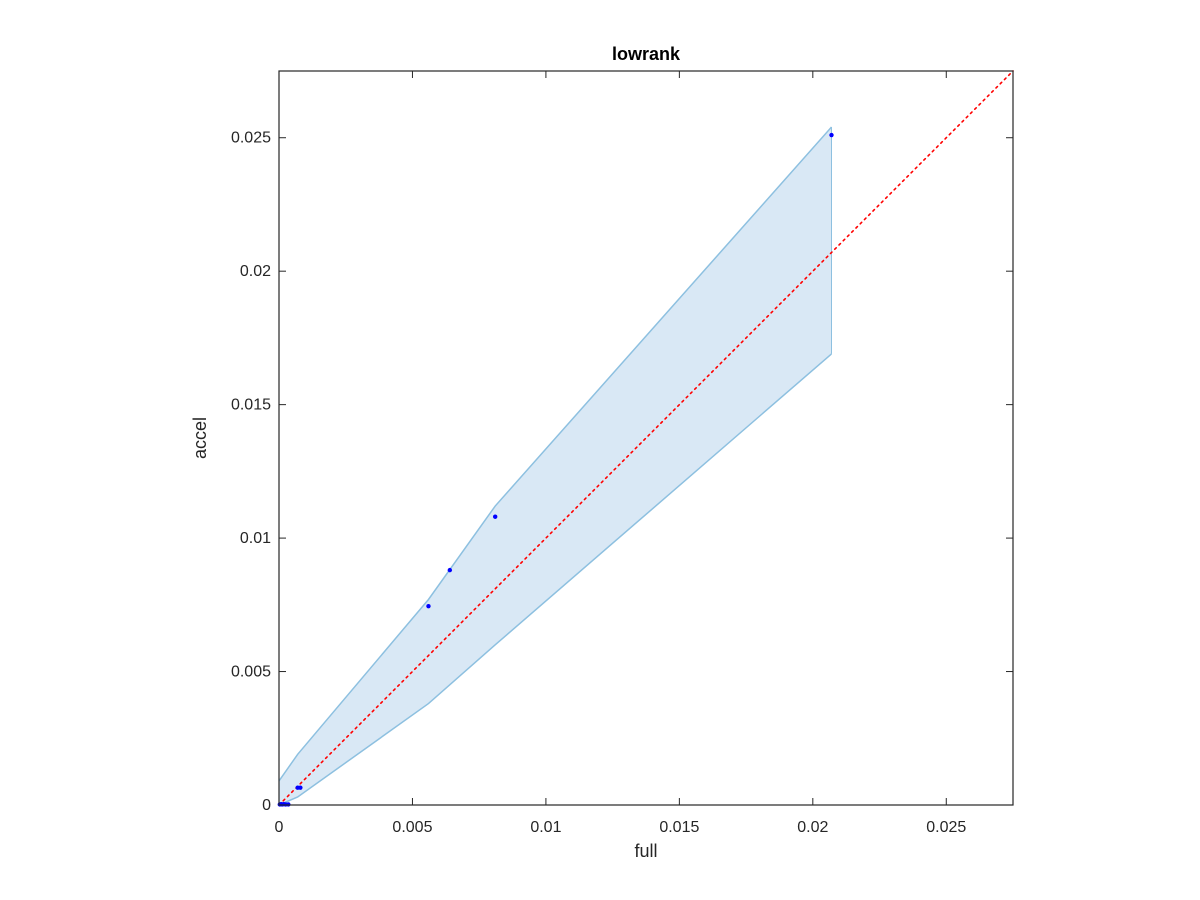 Image resolution: width=1200 pixels, height=900 pixels. I want to click on x-tick-label: 0.02, so click(812, 827).